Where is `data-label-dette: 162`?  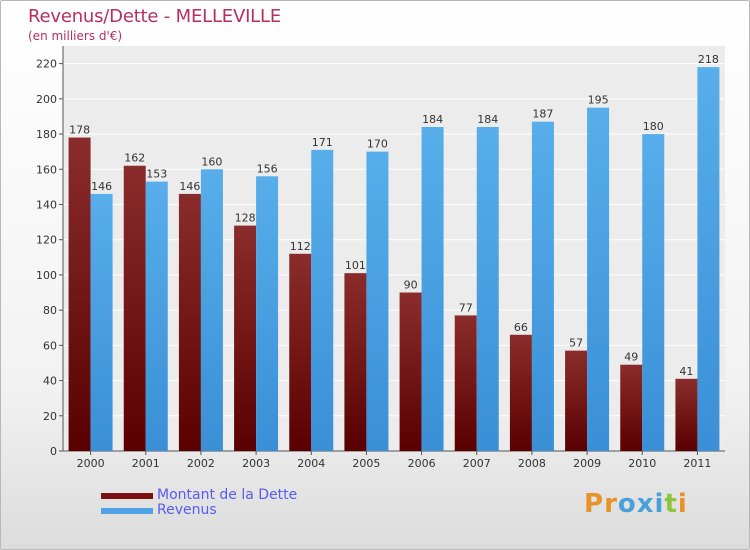 data-label-dette: 162 is located at coordinates (134, 158).